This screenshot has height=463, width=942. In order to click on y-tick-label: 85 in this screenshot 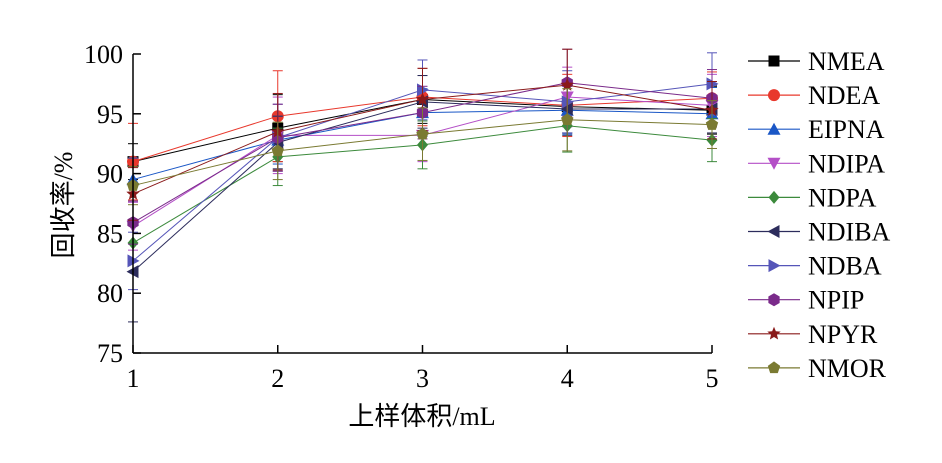, I will do `click(110, 233)`.